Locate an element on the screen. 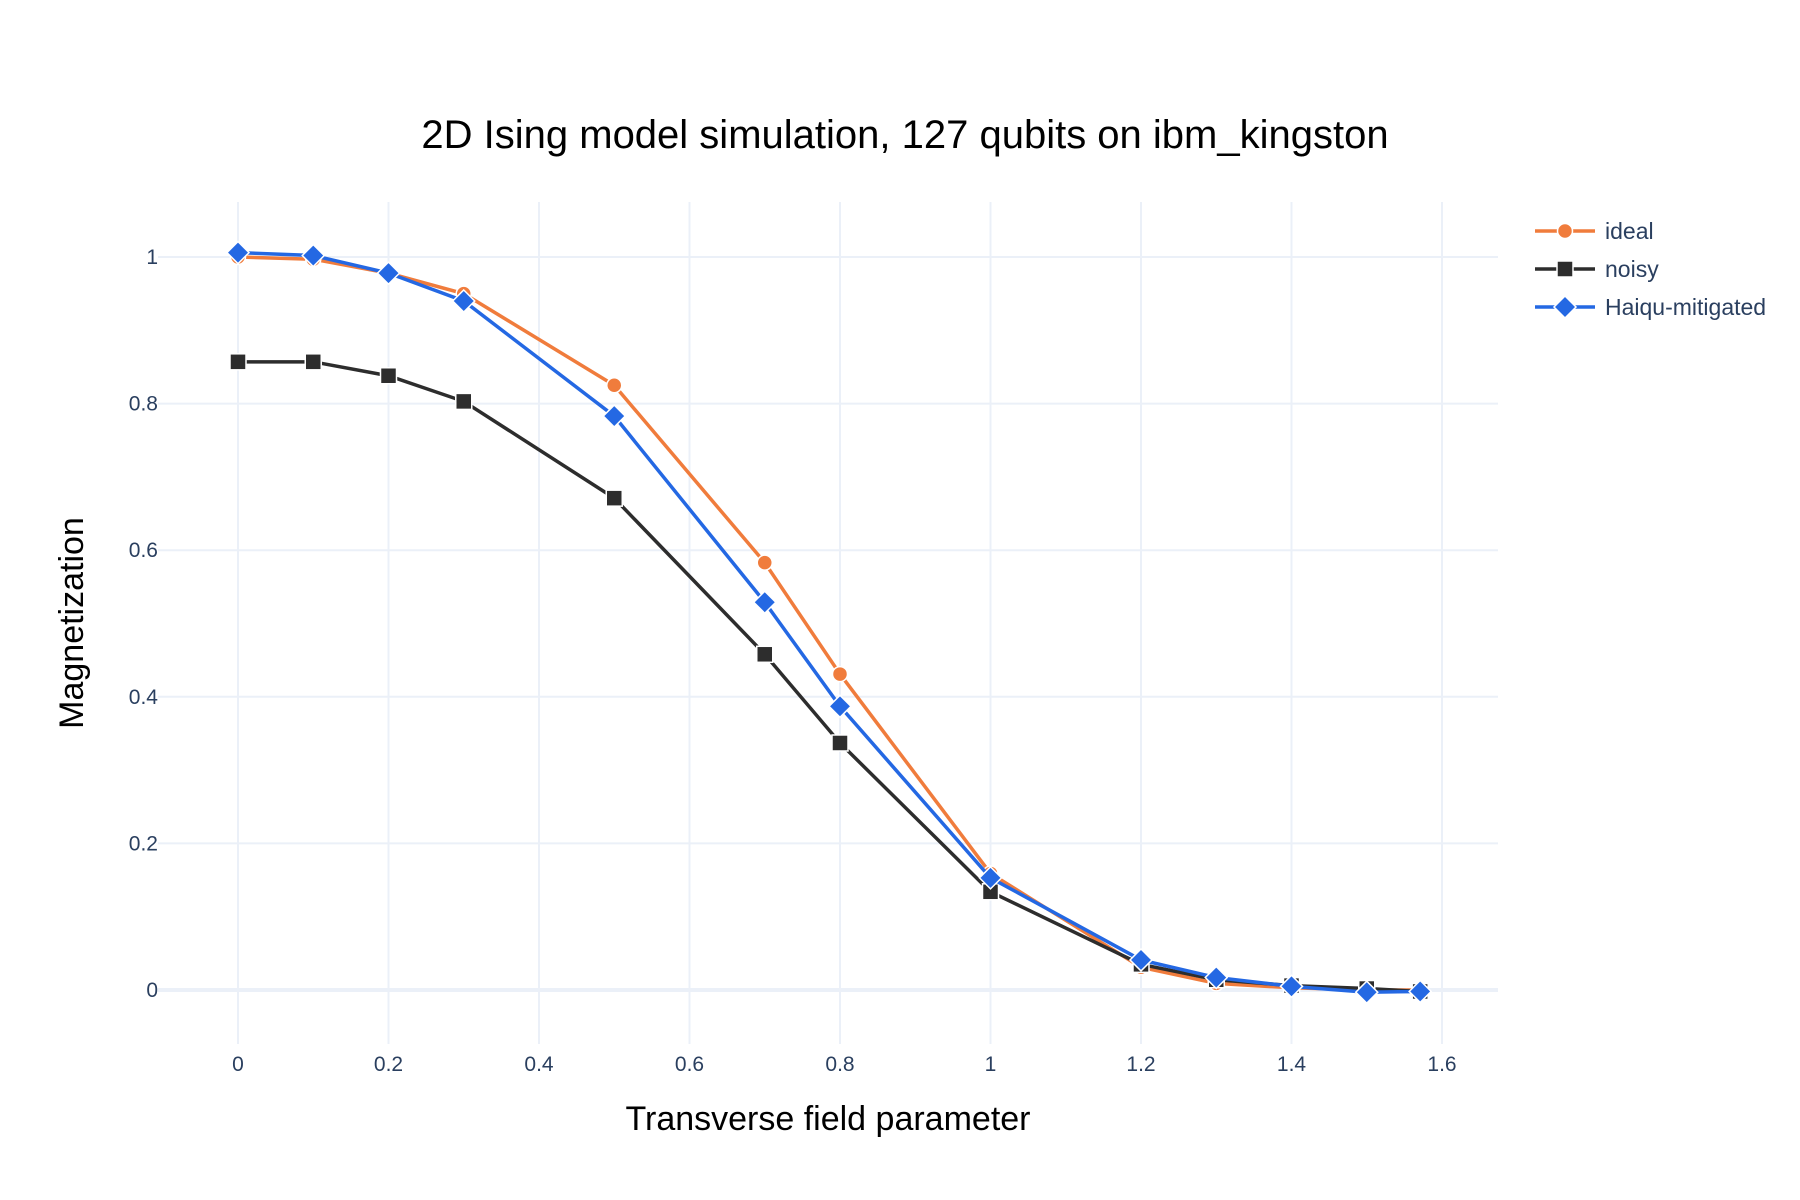 The image size is (1800, 1200). y-tick-label: 0 is located at coordinates (152, 990).